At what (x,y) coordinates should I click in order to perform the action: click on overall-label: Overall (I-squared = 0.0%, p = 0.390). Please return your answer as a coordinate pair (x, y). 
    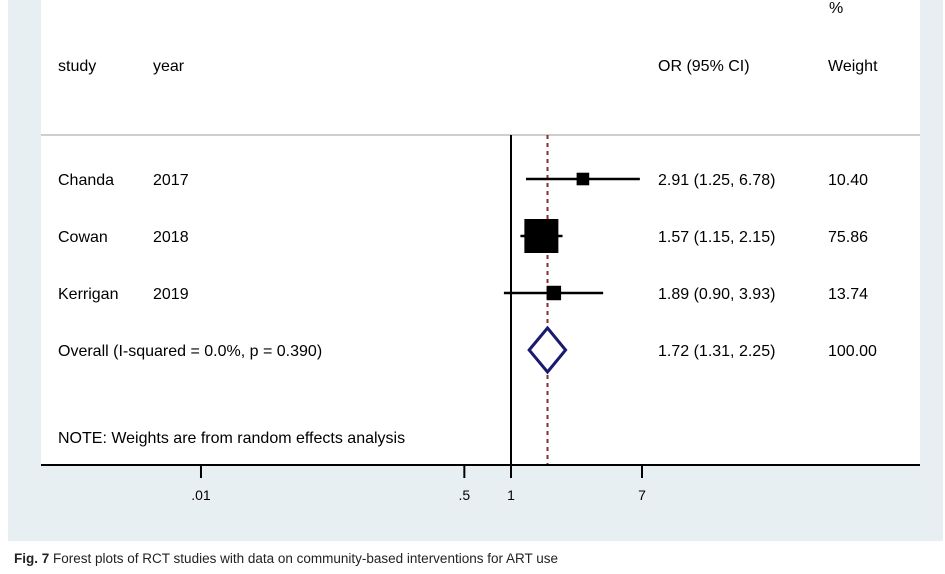
    Looking at the image, I should click on (190, 351).